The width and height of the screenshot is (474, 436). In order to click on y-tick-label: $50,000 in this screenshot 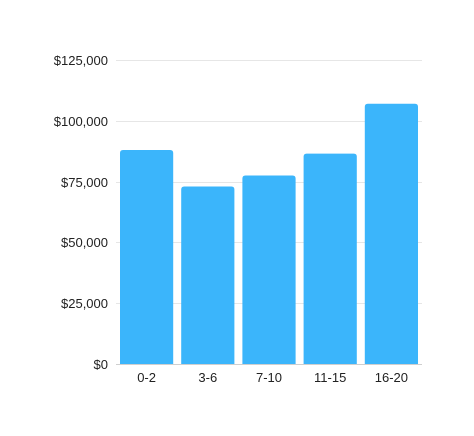, I will do `click(84, 242)`.